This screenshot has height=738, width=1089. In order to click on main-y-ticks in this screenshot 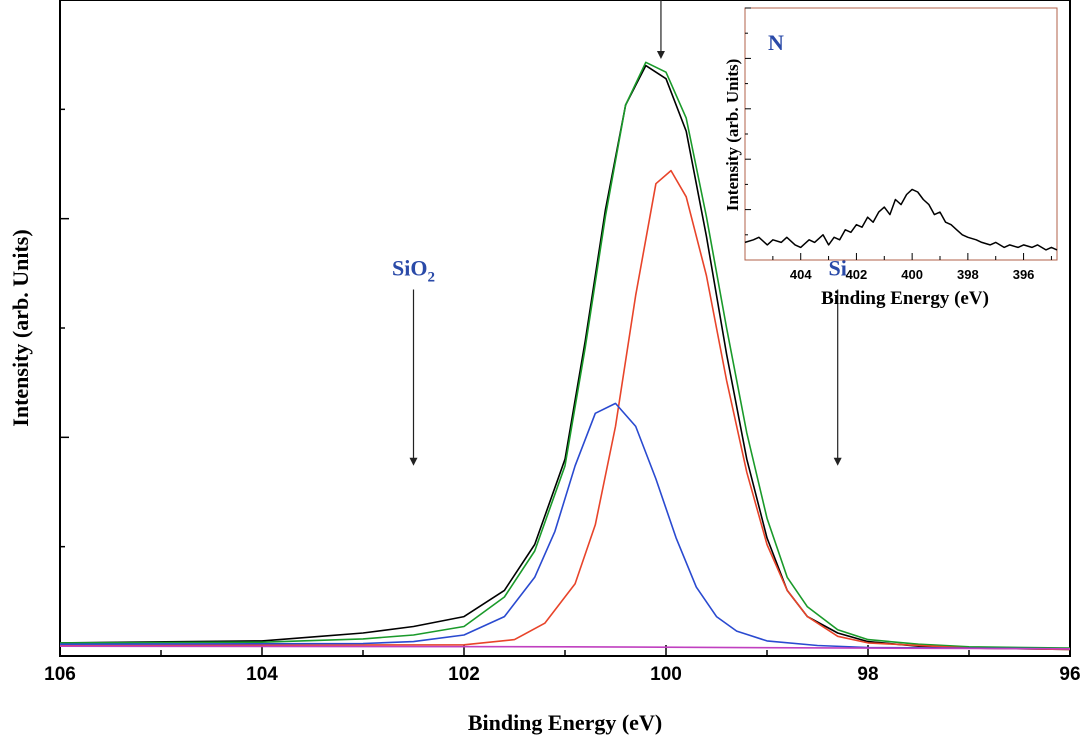, I will do `click(64, 274)`.